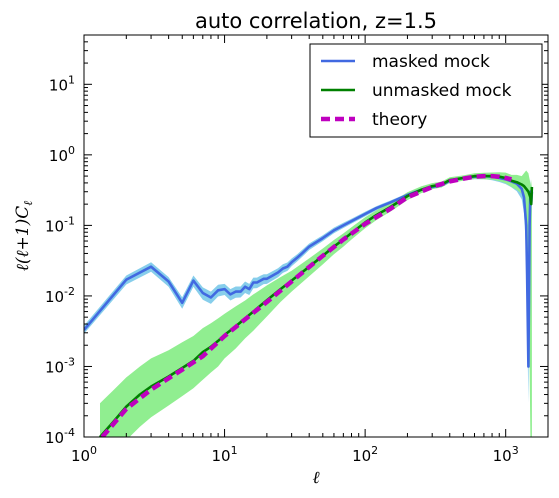 This screenshot has width=559, height=498. I want to click on x-tick-label: 10³, so click(506, 454).